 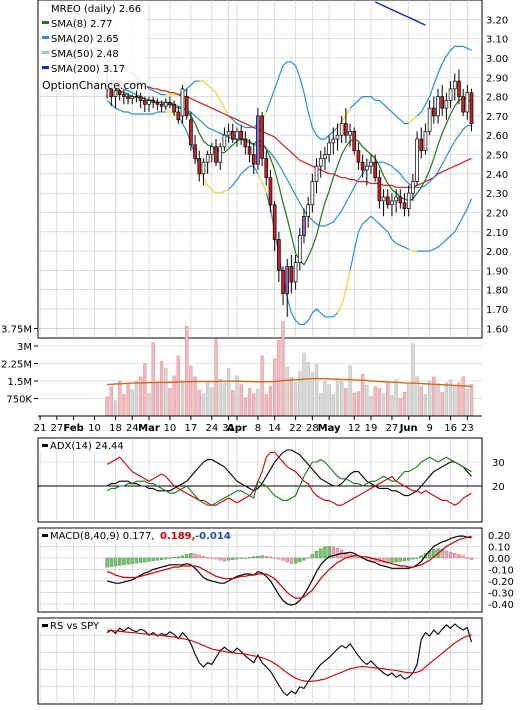 I want to click on date-label: Mar, so click(x=149, y=428).